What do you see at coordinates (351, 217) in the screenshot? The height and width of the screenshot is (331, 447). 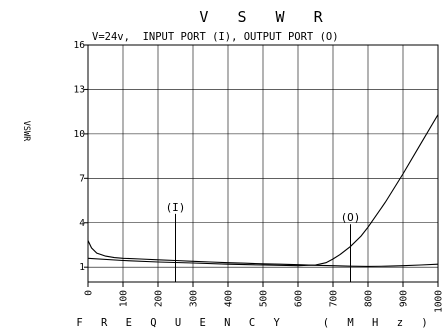 I see `annotation-label: (O)` at bounding box center [351, 217].